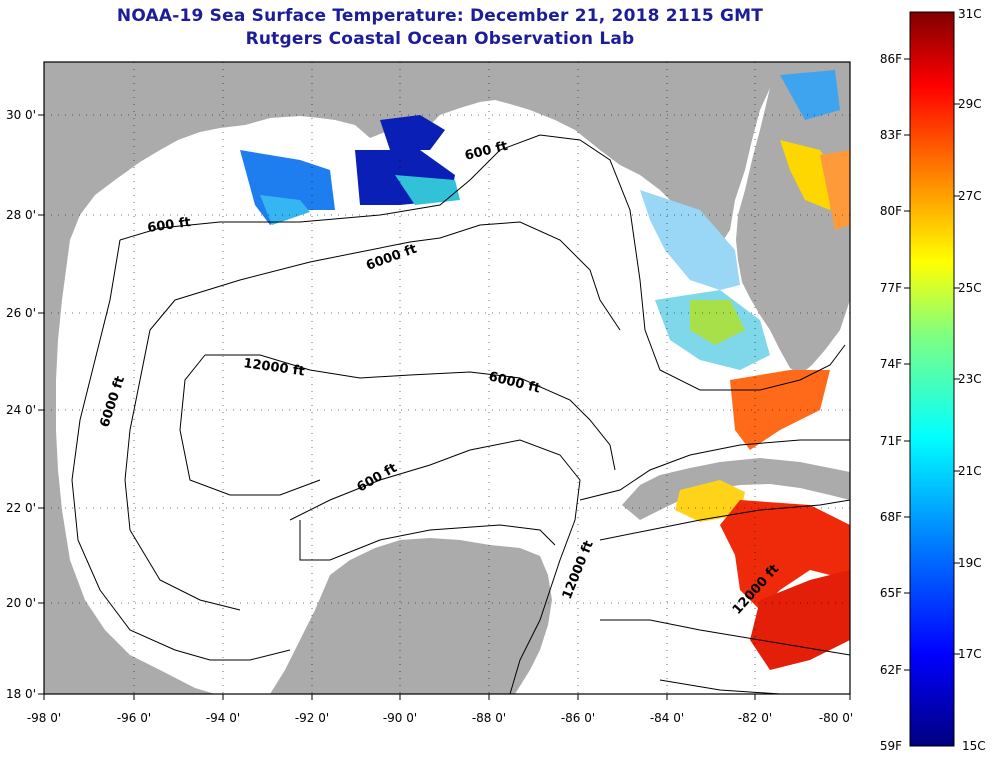 The image size is (992, 761). What do you see at coordinates (44, 718) in the screenshot?
I see `lon-label: -98 0'` at bounding box center [44, 718].